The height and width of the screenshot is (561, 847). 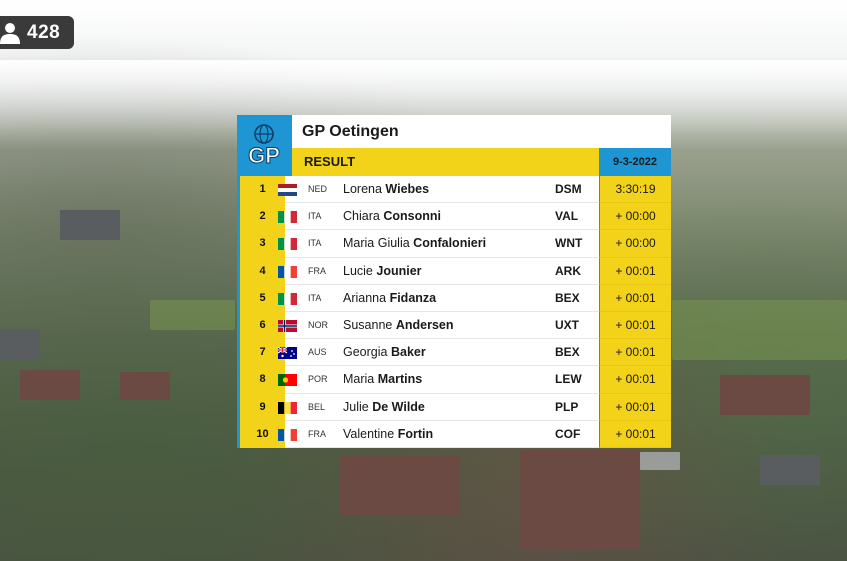 What do you see at coordinates (262, 244) in the screenshot?
I see `row-position: 3` at bounding box center [262, 244].